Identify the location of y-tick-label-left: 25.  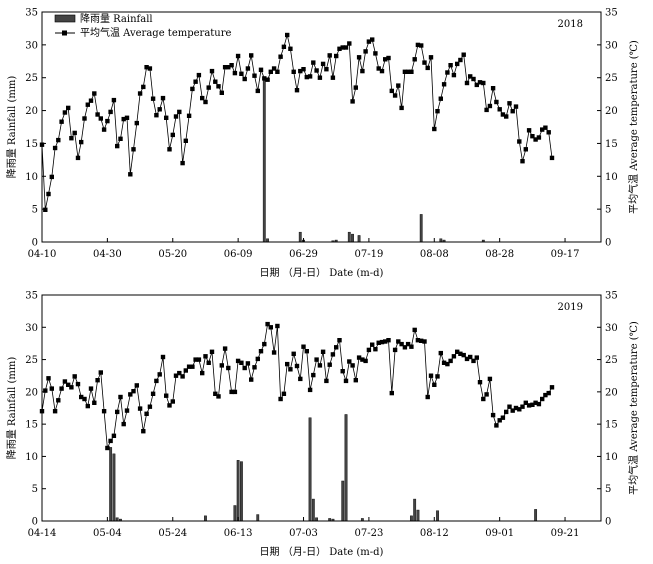
(31, 360).